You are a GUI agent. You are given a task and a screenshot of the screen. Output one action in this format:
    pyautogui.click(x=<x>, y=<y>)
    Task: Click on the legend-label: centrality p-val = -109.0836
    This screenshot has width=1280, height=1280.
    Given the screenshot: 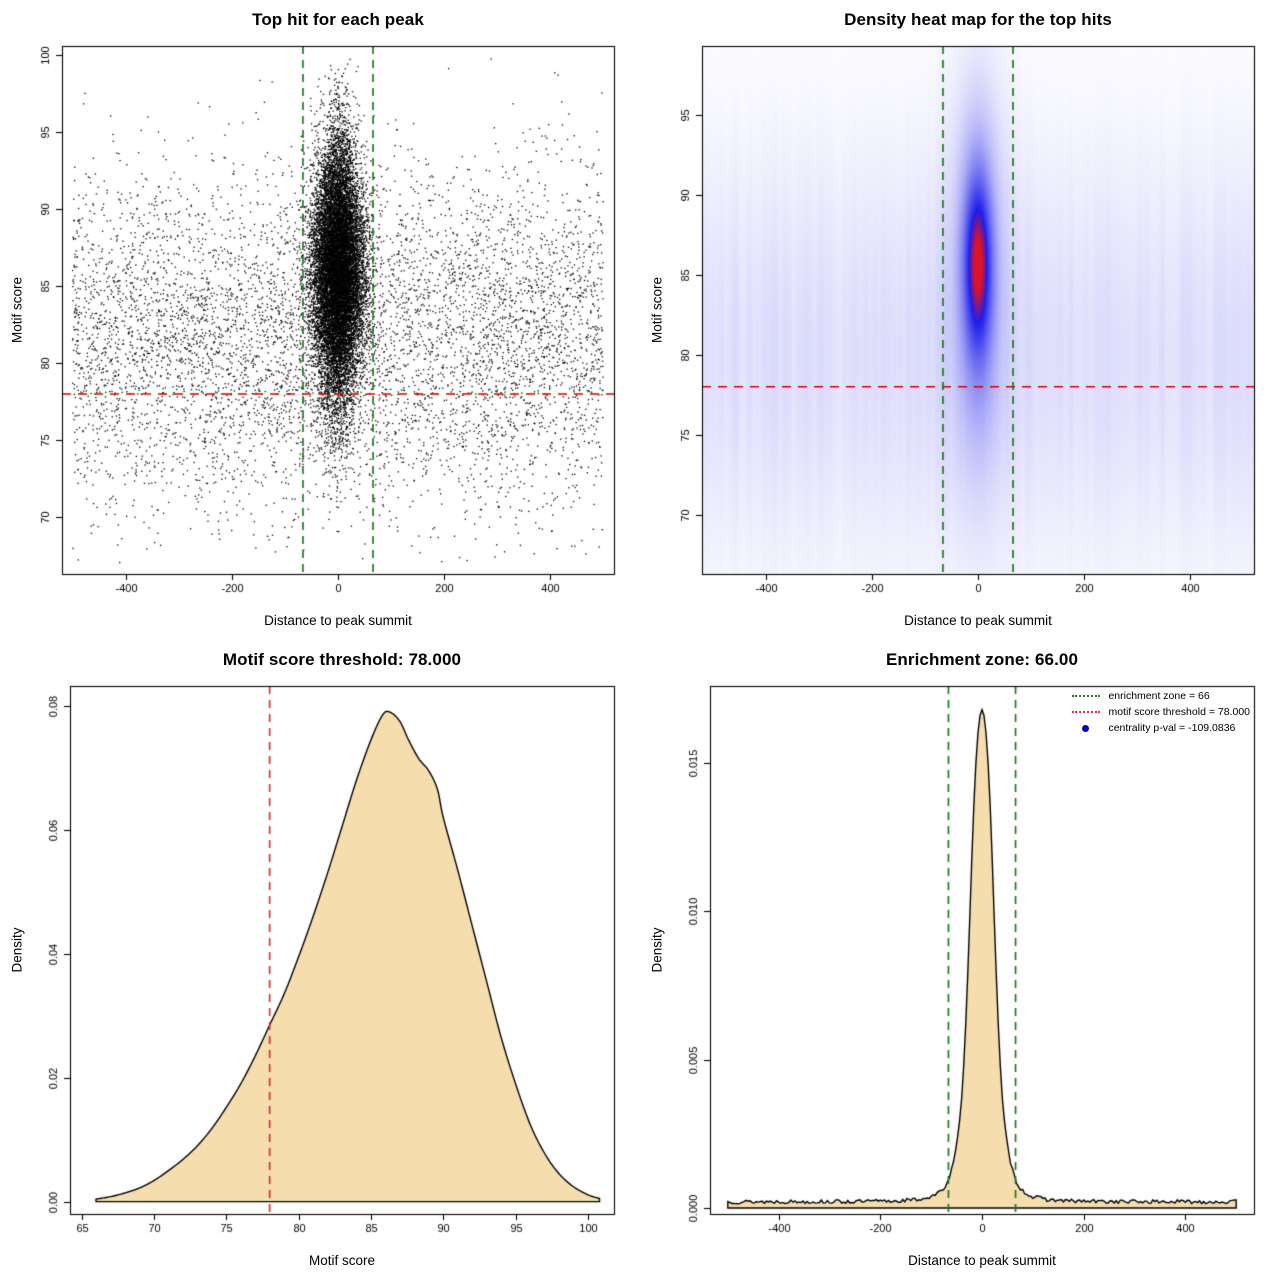 What is the action you would take?
    pyautogui.click(x=1172, y=728)
    